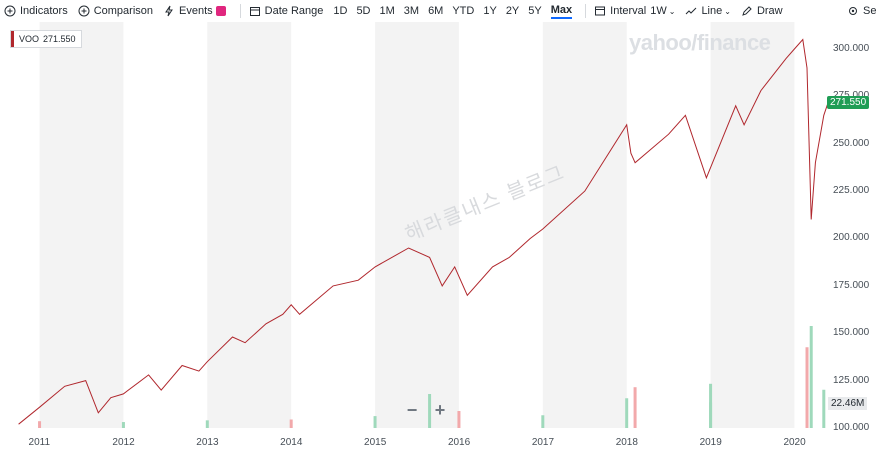  What do you see at coordinates (848, 403) in the screenshot?
I see `current-volume-tag: 22.46M` at bounding box center [848, 403].